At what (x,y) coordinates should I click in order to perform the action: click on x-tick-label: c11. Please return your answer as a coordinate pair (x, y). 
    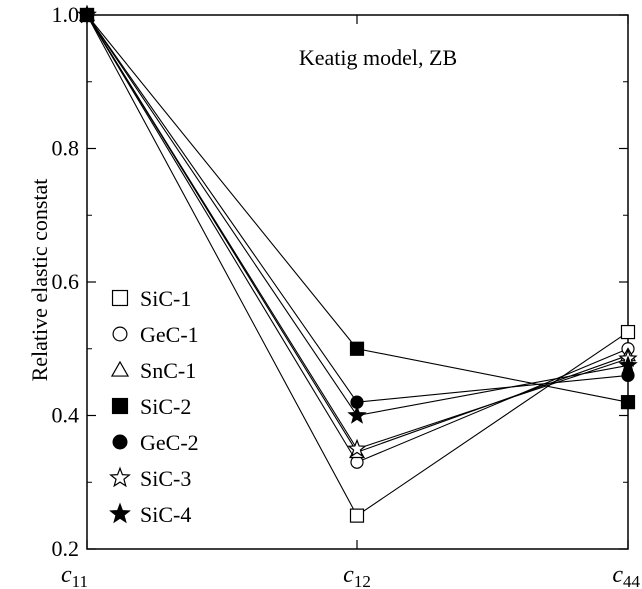
    Looking at the image, I should click on (74, 575).